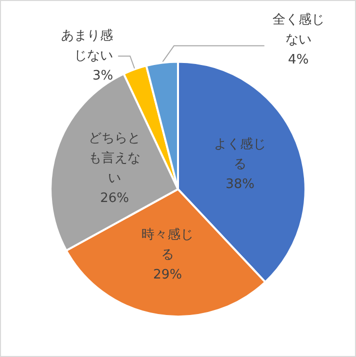  What do you see at coordinates (114, 158) in the screenshot?
I see `slice-label: どちらとも言えない` at bounding box center [114, 158].